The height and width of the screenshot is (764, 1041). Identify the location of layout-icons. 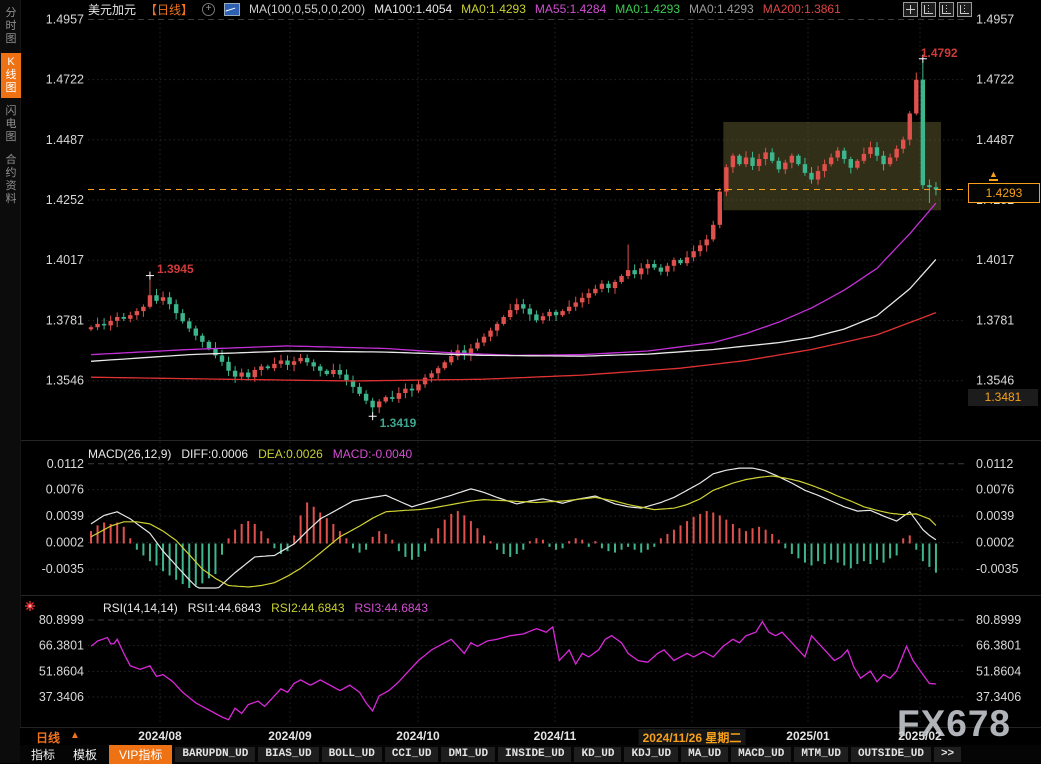
(937, 9).